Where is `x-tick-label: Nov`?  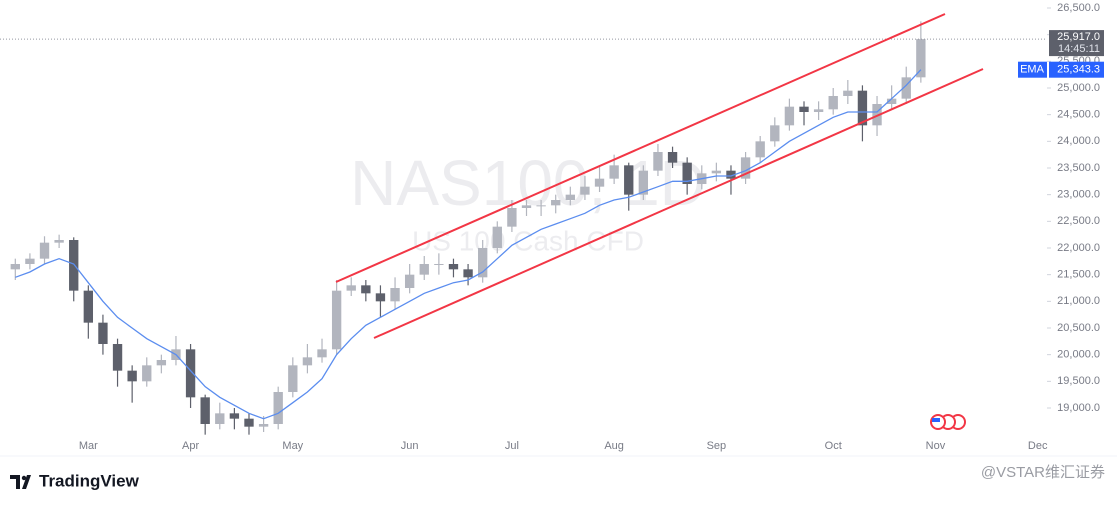 x-tick-label: Nov is located at coordinates (936, 446).